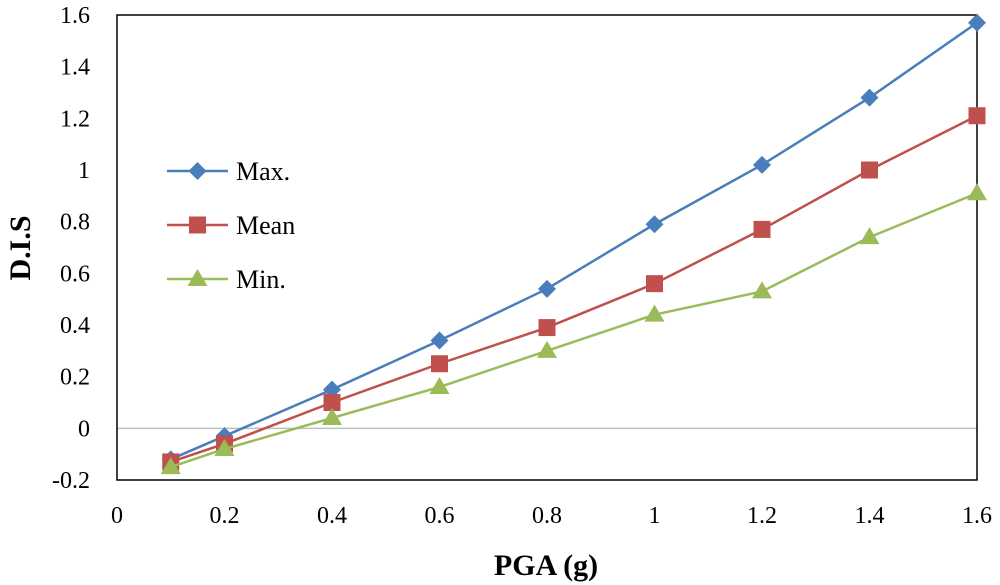 The image size is (1000, 585). I want to click on x-tick-label: 1.6, so click(977, 516).